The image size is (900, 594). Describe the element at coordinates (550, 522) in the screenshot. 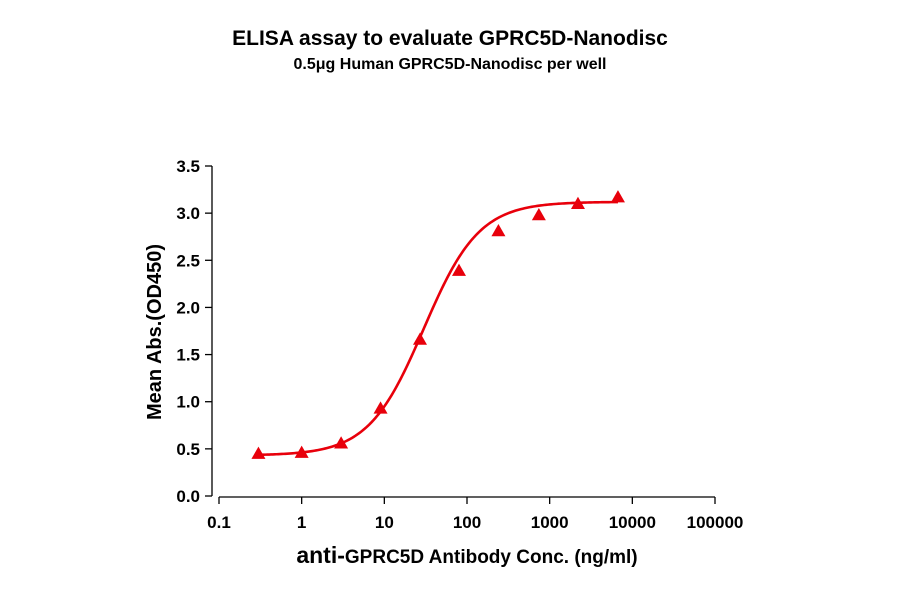

I see `x-tick-label: 1000` at that location.